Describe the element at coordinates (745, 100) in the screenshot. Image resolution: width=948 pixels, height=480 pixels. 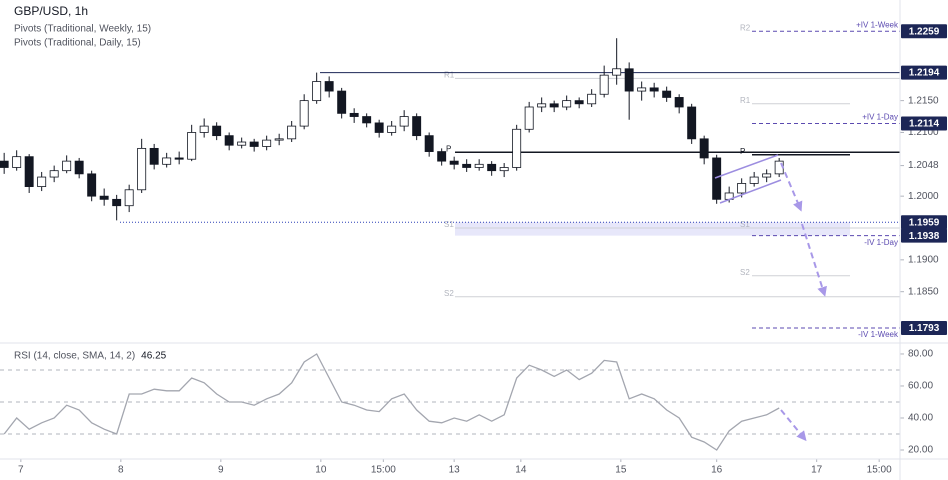
I see `daily-pivot-label: R1` at that location.